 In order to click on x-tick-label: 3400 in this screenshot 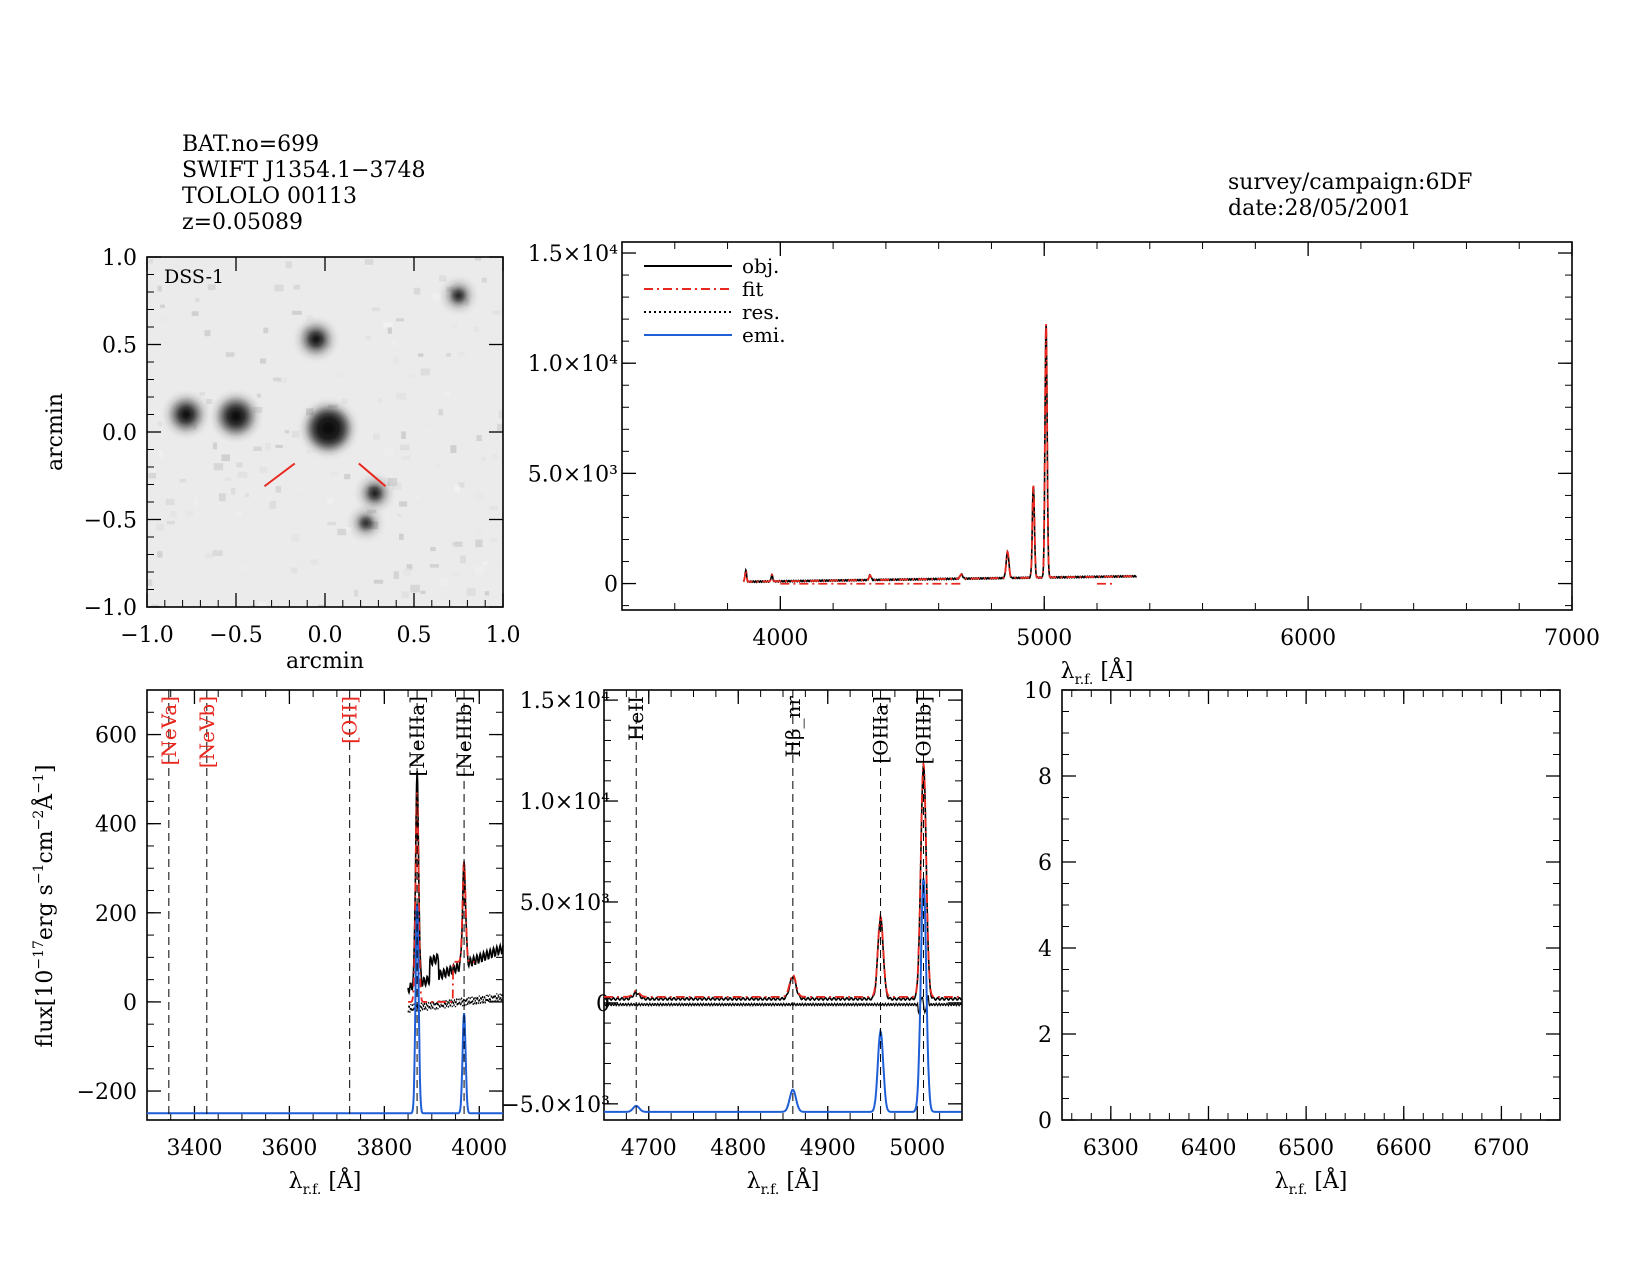, I will do `click(194, 1148)`.